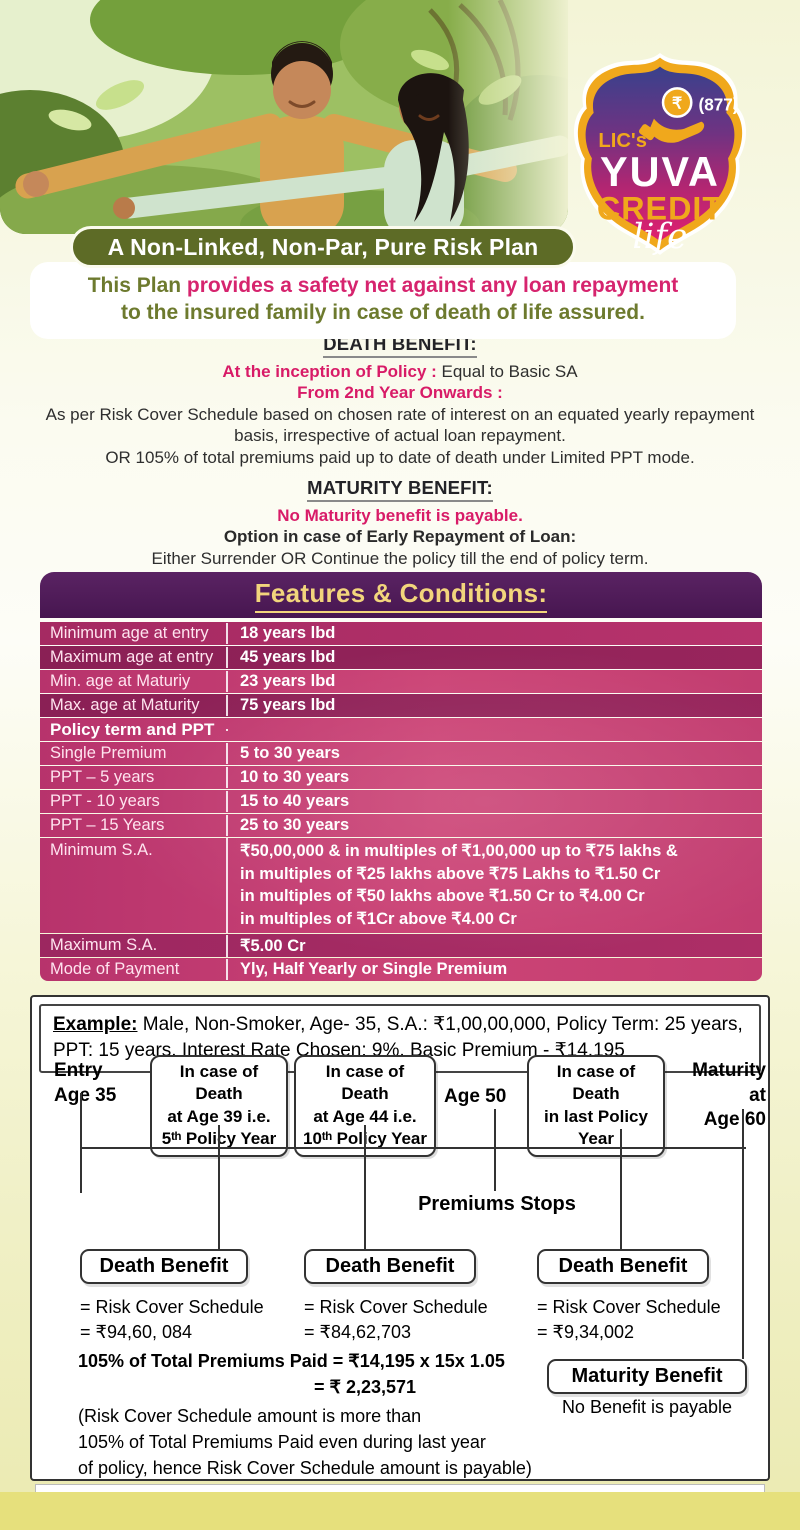 The height and width of the screenshot is (1530, 800). I want to click on premiums-stops-label: Premiums Stops, so click(497, 1204).